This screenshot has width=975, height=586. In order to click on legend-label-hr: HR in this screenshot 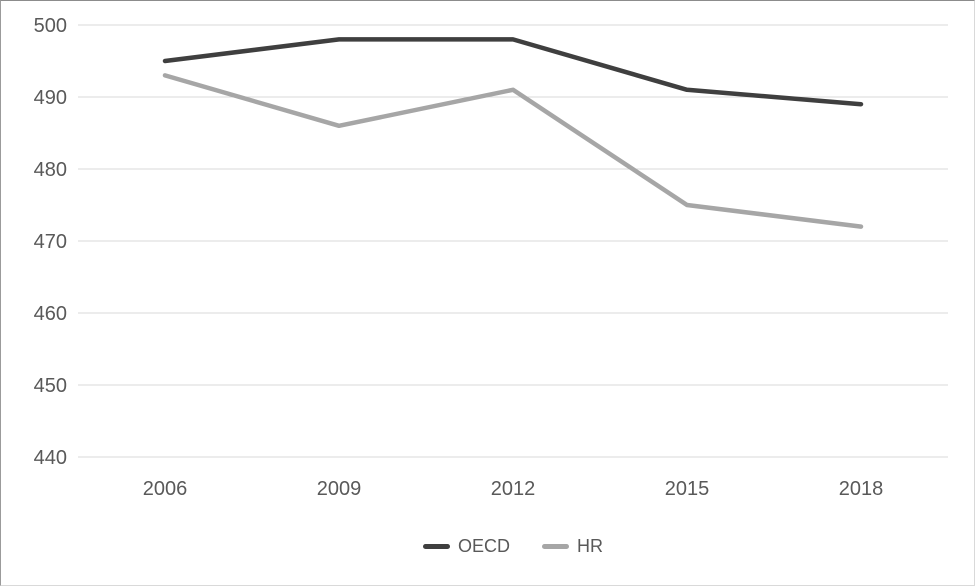, I will do `click(590, 546)`.